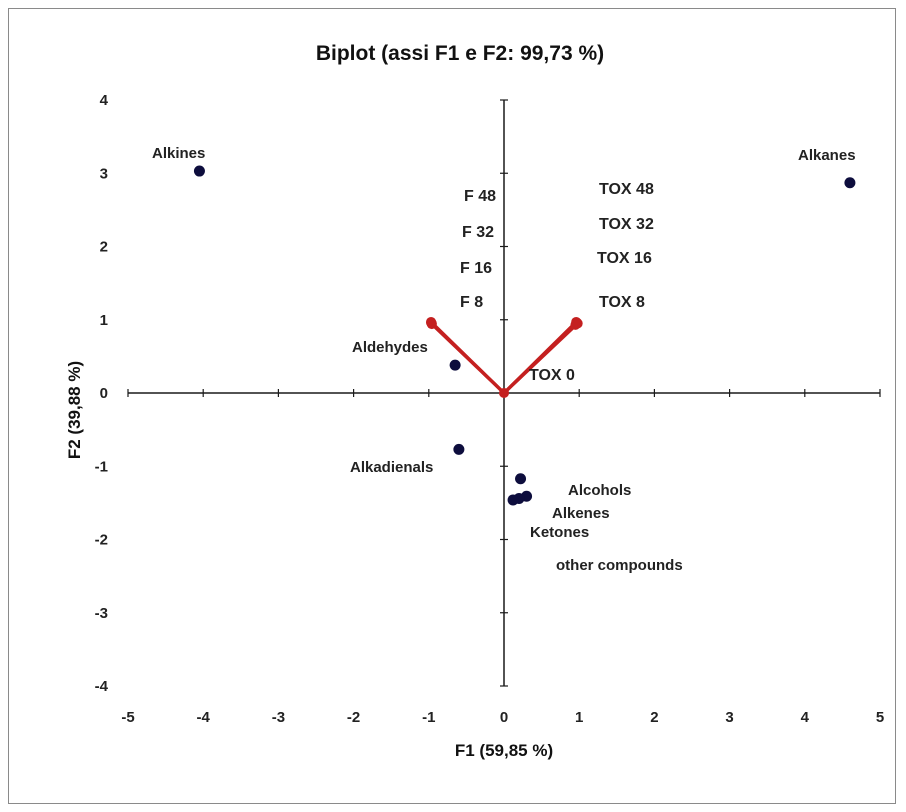 The image size is (906, 812). Describe the element at coordinates (599, 490) in the screenshot. I see `observation-label: Alcohols` at that location.